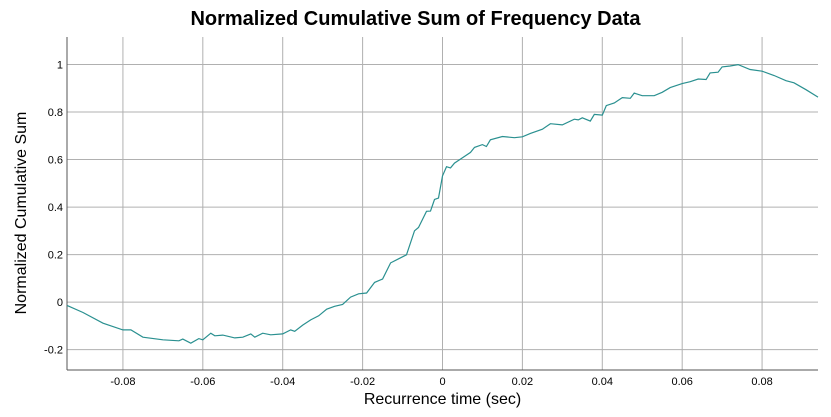 This screenshot has width=831, height=417. What do you see at coordinates (362, 382) in the screenshot?
I see `x-tick-label: -0.02` at bounding box center [362, 382].